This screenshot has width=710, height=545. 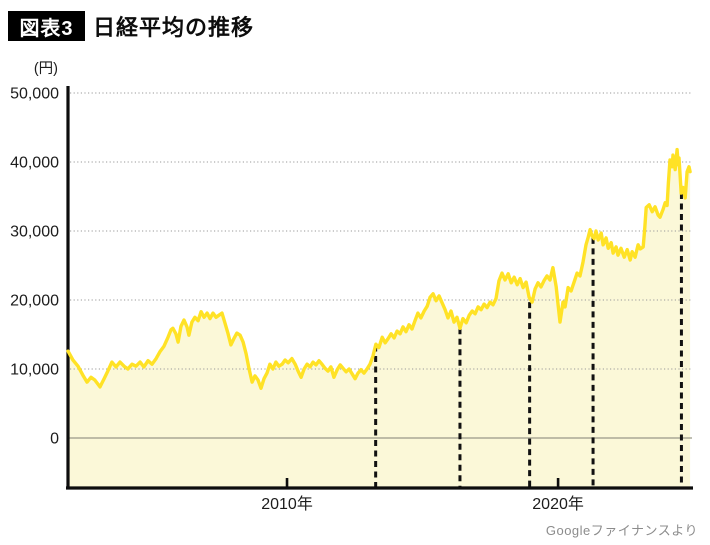 I want to click on source-attribution: Googleファイナンスより, so click(x=621, y=530).